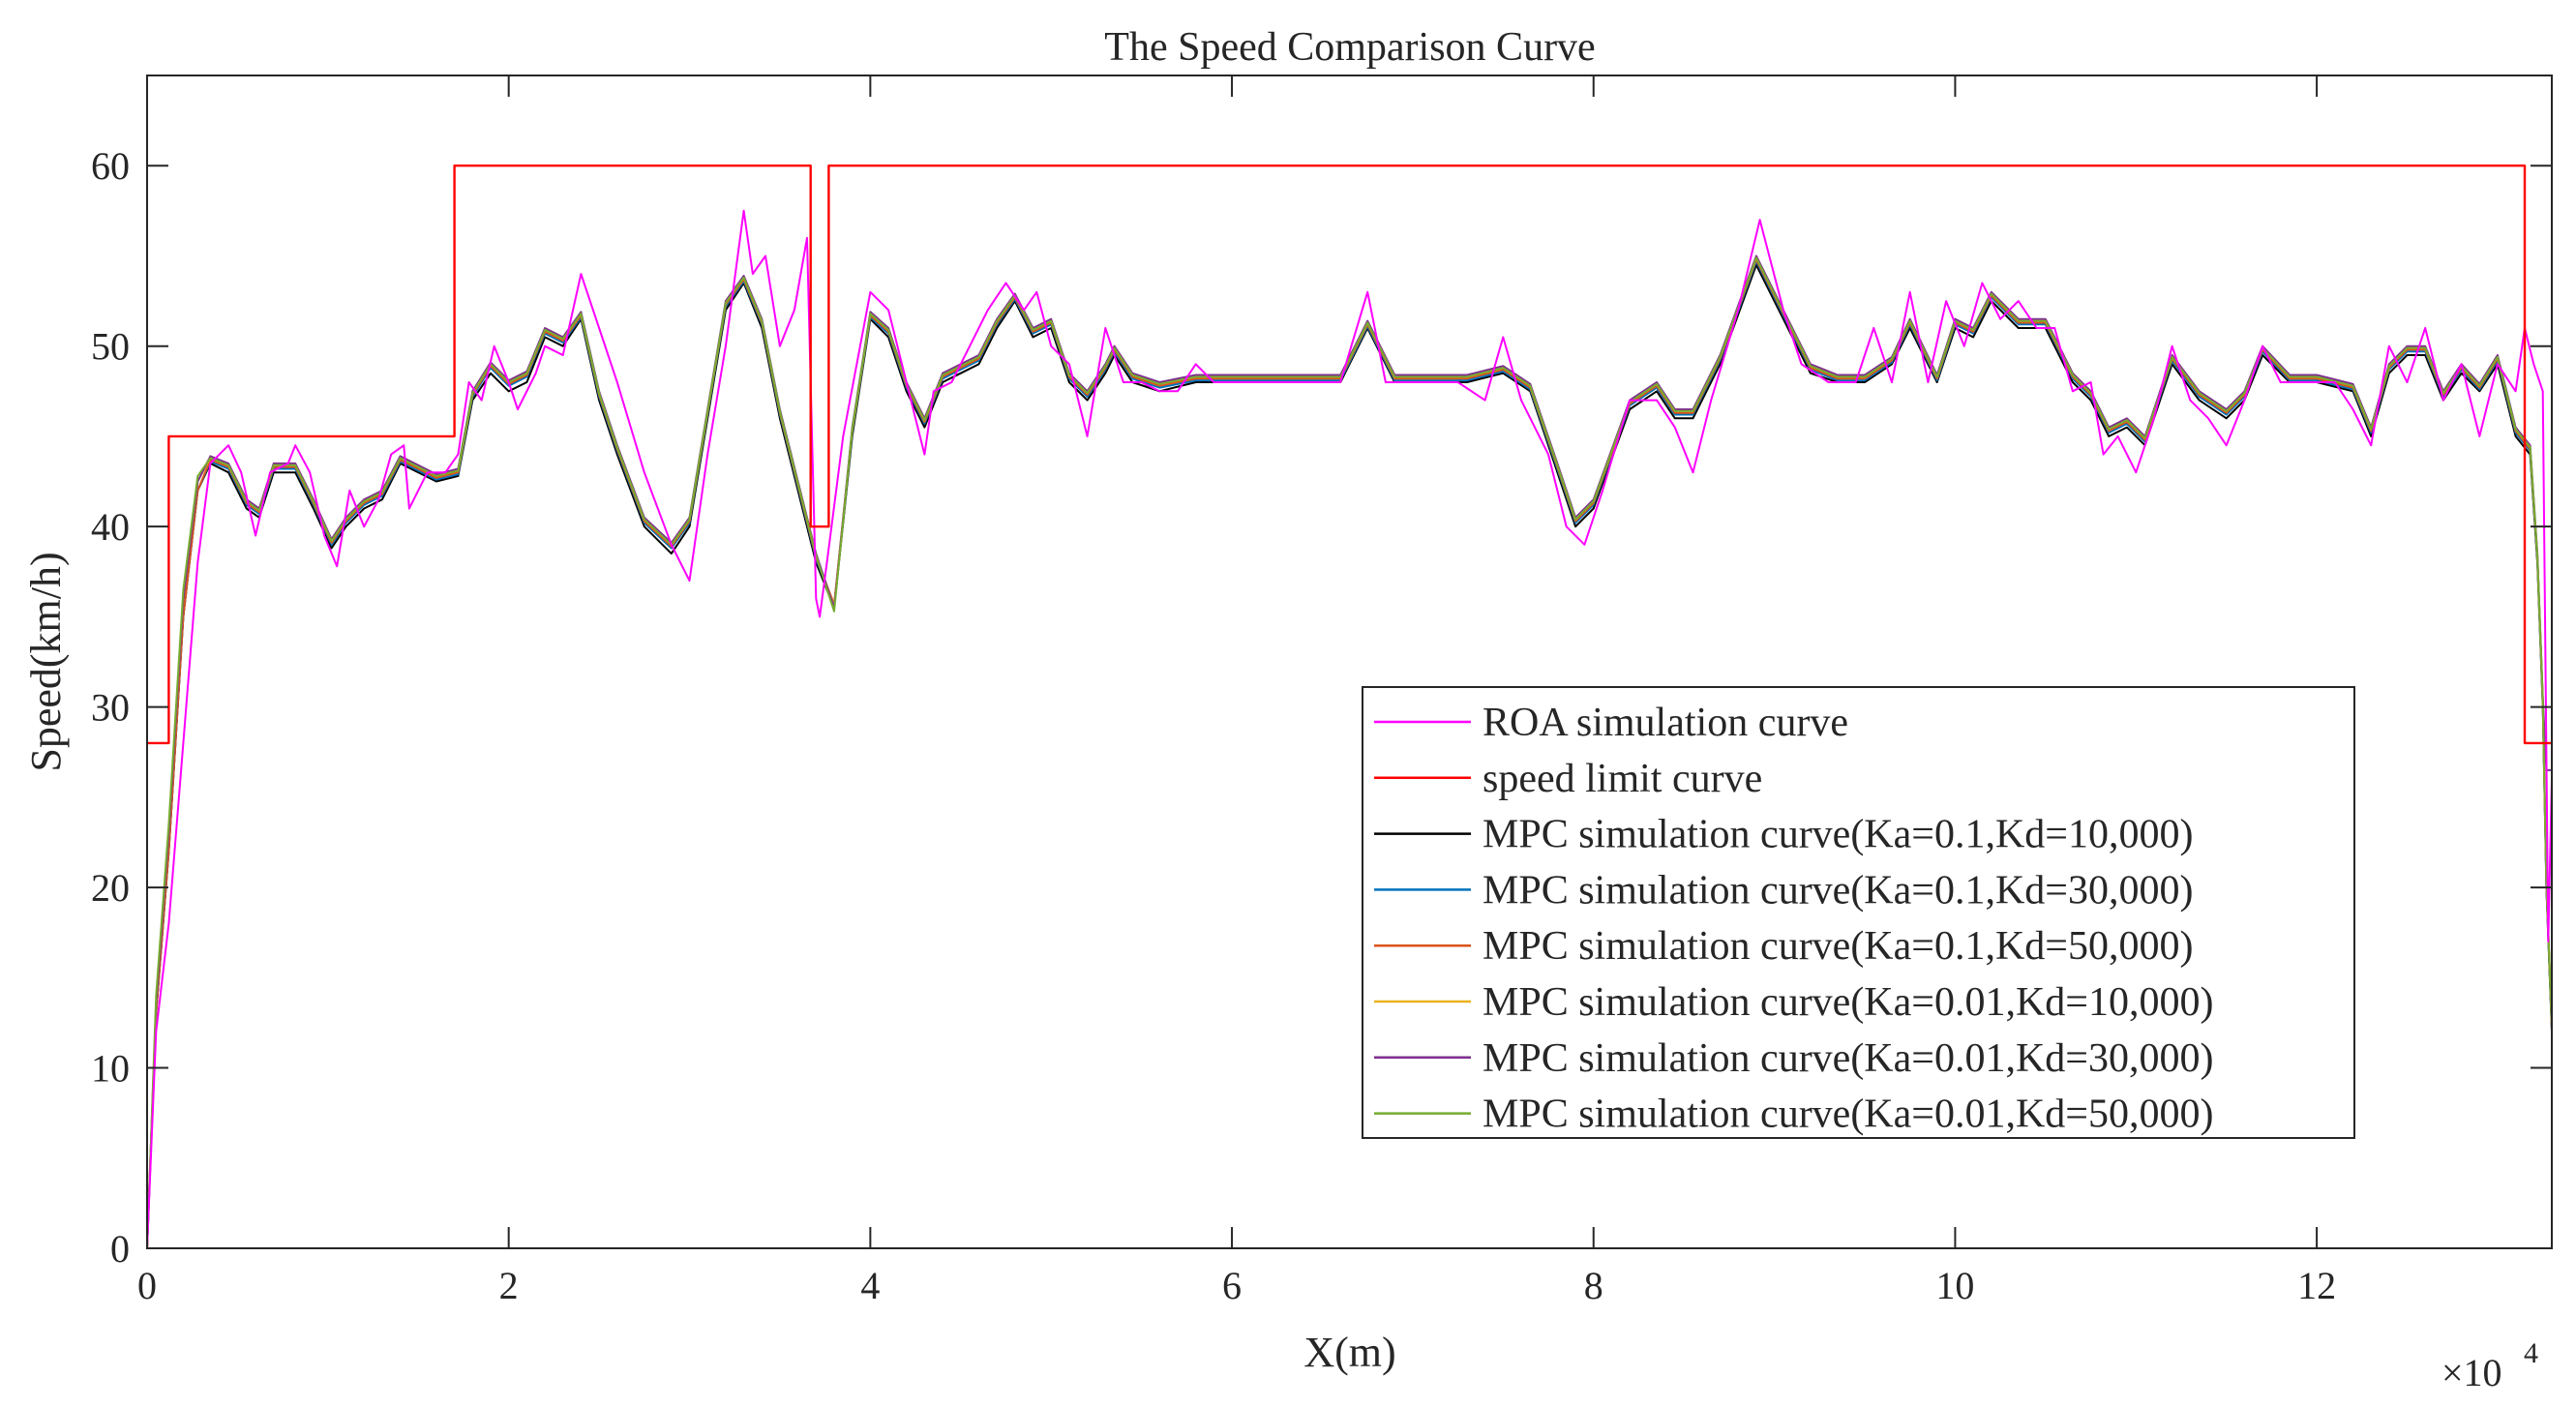  I want to click on y-tick-label: 40, so click(110, 527).